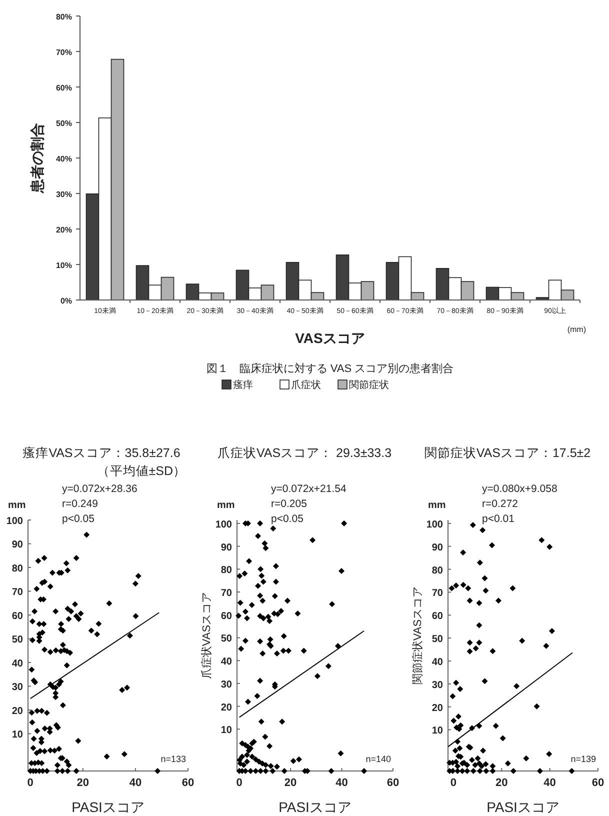 The width and height of the screenshot is (609, 816). What do you see at coordinates (369, 385) in the screenshot?
I see `legend-label: 関節症状` at bounding box center [369, 385].